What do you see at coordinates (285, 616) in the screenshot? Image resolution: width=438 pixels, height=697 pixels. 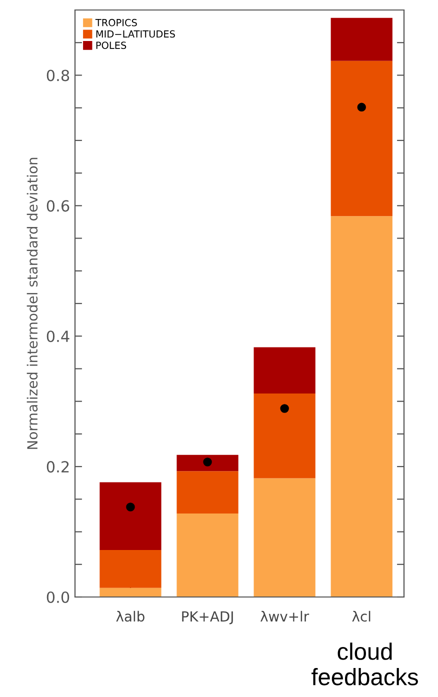 I see `x-tick-label: λwv+lr` at bounding box center [285, 616].